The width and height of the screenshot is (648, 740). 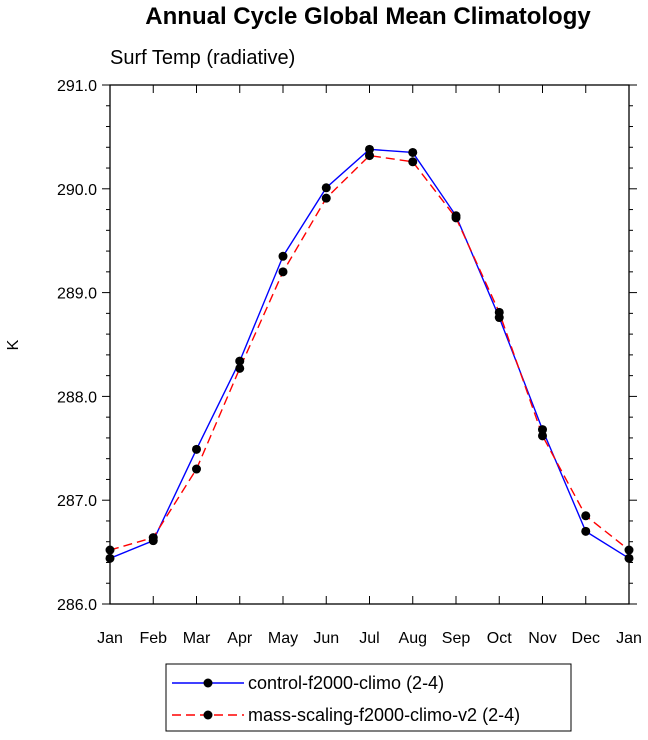 I want to click on y-axis-label: K, so click(x=13, y=344).